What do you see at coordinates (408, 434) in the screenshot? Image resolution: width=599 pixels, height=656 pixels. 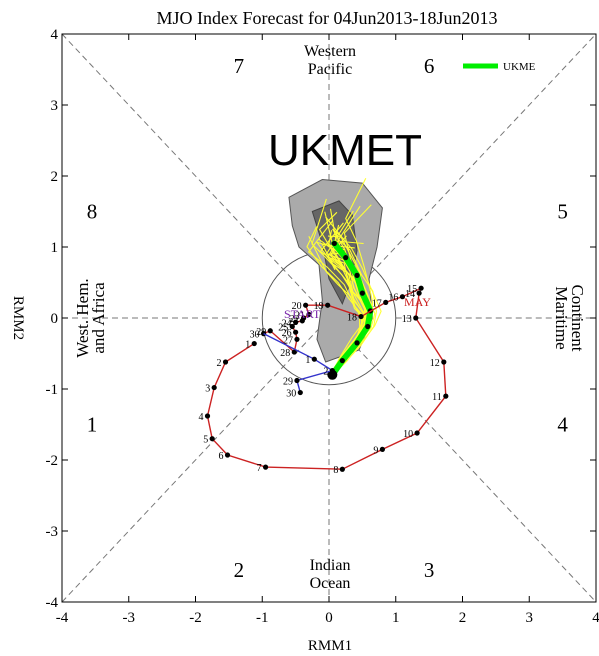 I see `may-track-label: 10` at bounding box center [408, 434].